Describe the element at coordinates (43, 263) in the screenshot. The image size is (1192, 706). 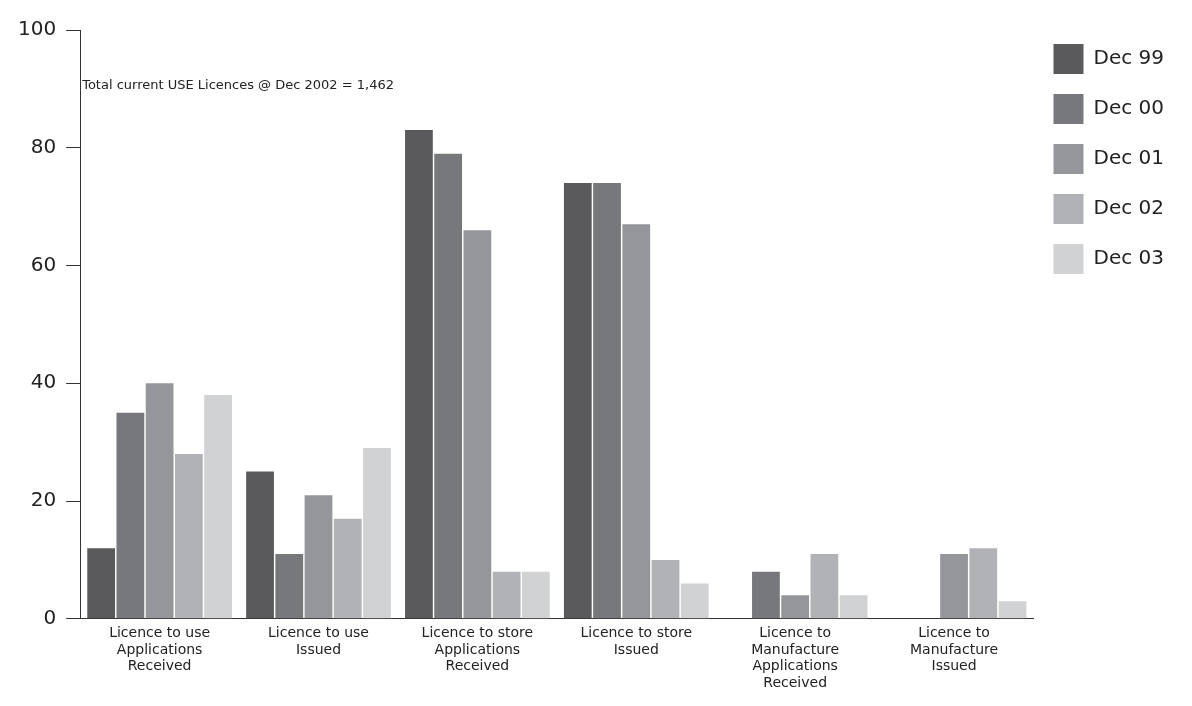
I see `y-tick-label: 60` at that location.